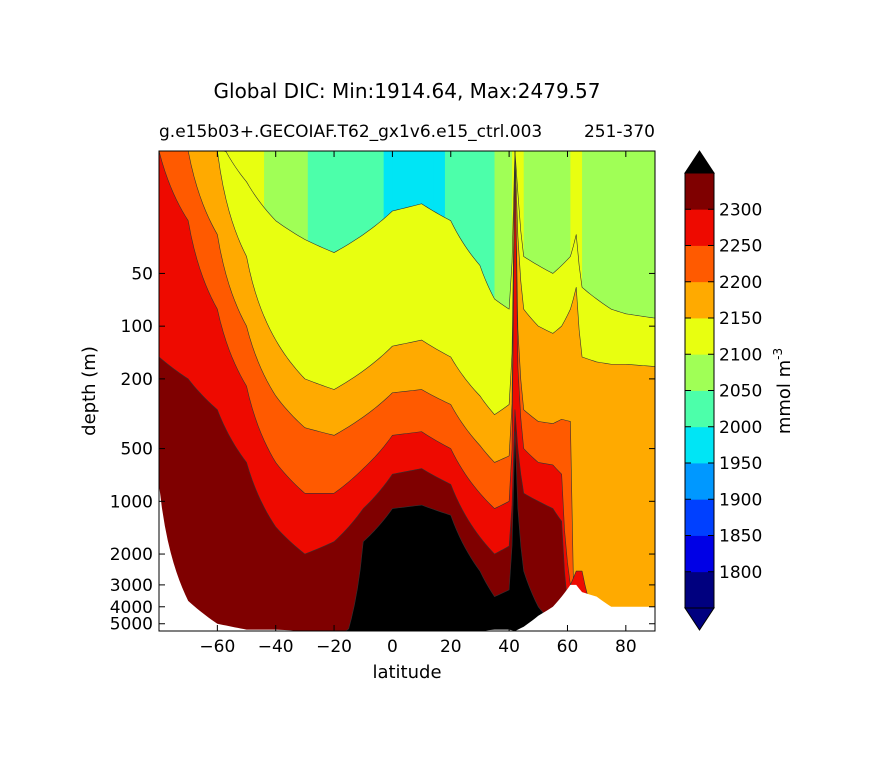  I want to click on colorbar-tick-label: 1850, so click(740, 537).